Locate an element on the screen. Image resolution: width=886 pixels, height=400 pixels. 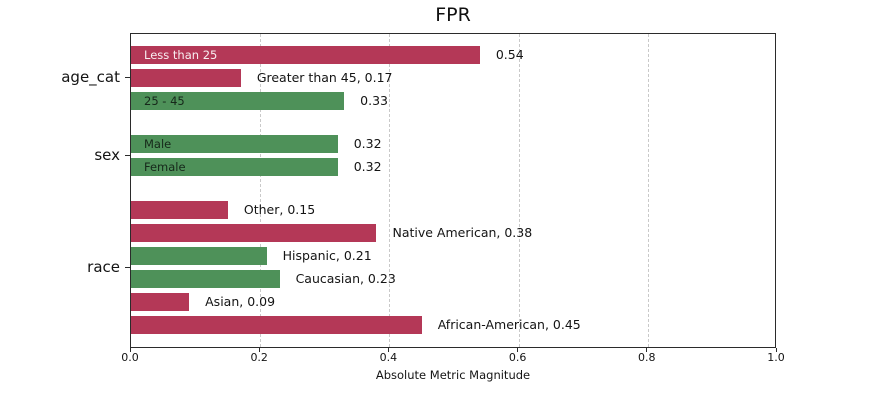
x-tick-label: 0.4 is located at coordinates (388, 357).